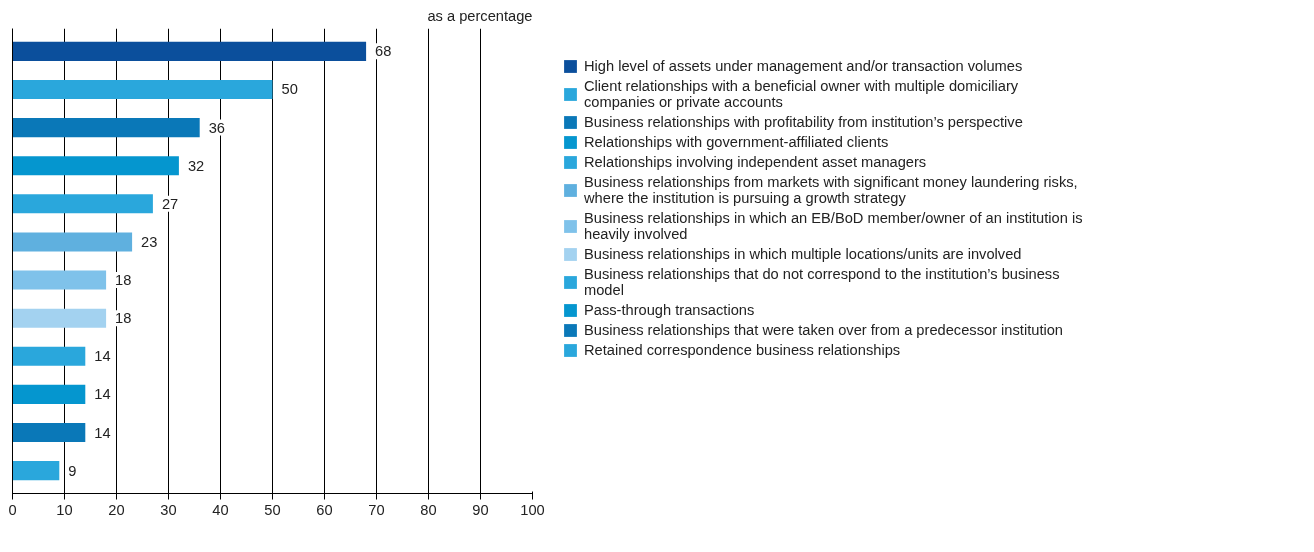  I want to click on data-label: 27, so click(170, 203).